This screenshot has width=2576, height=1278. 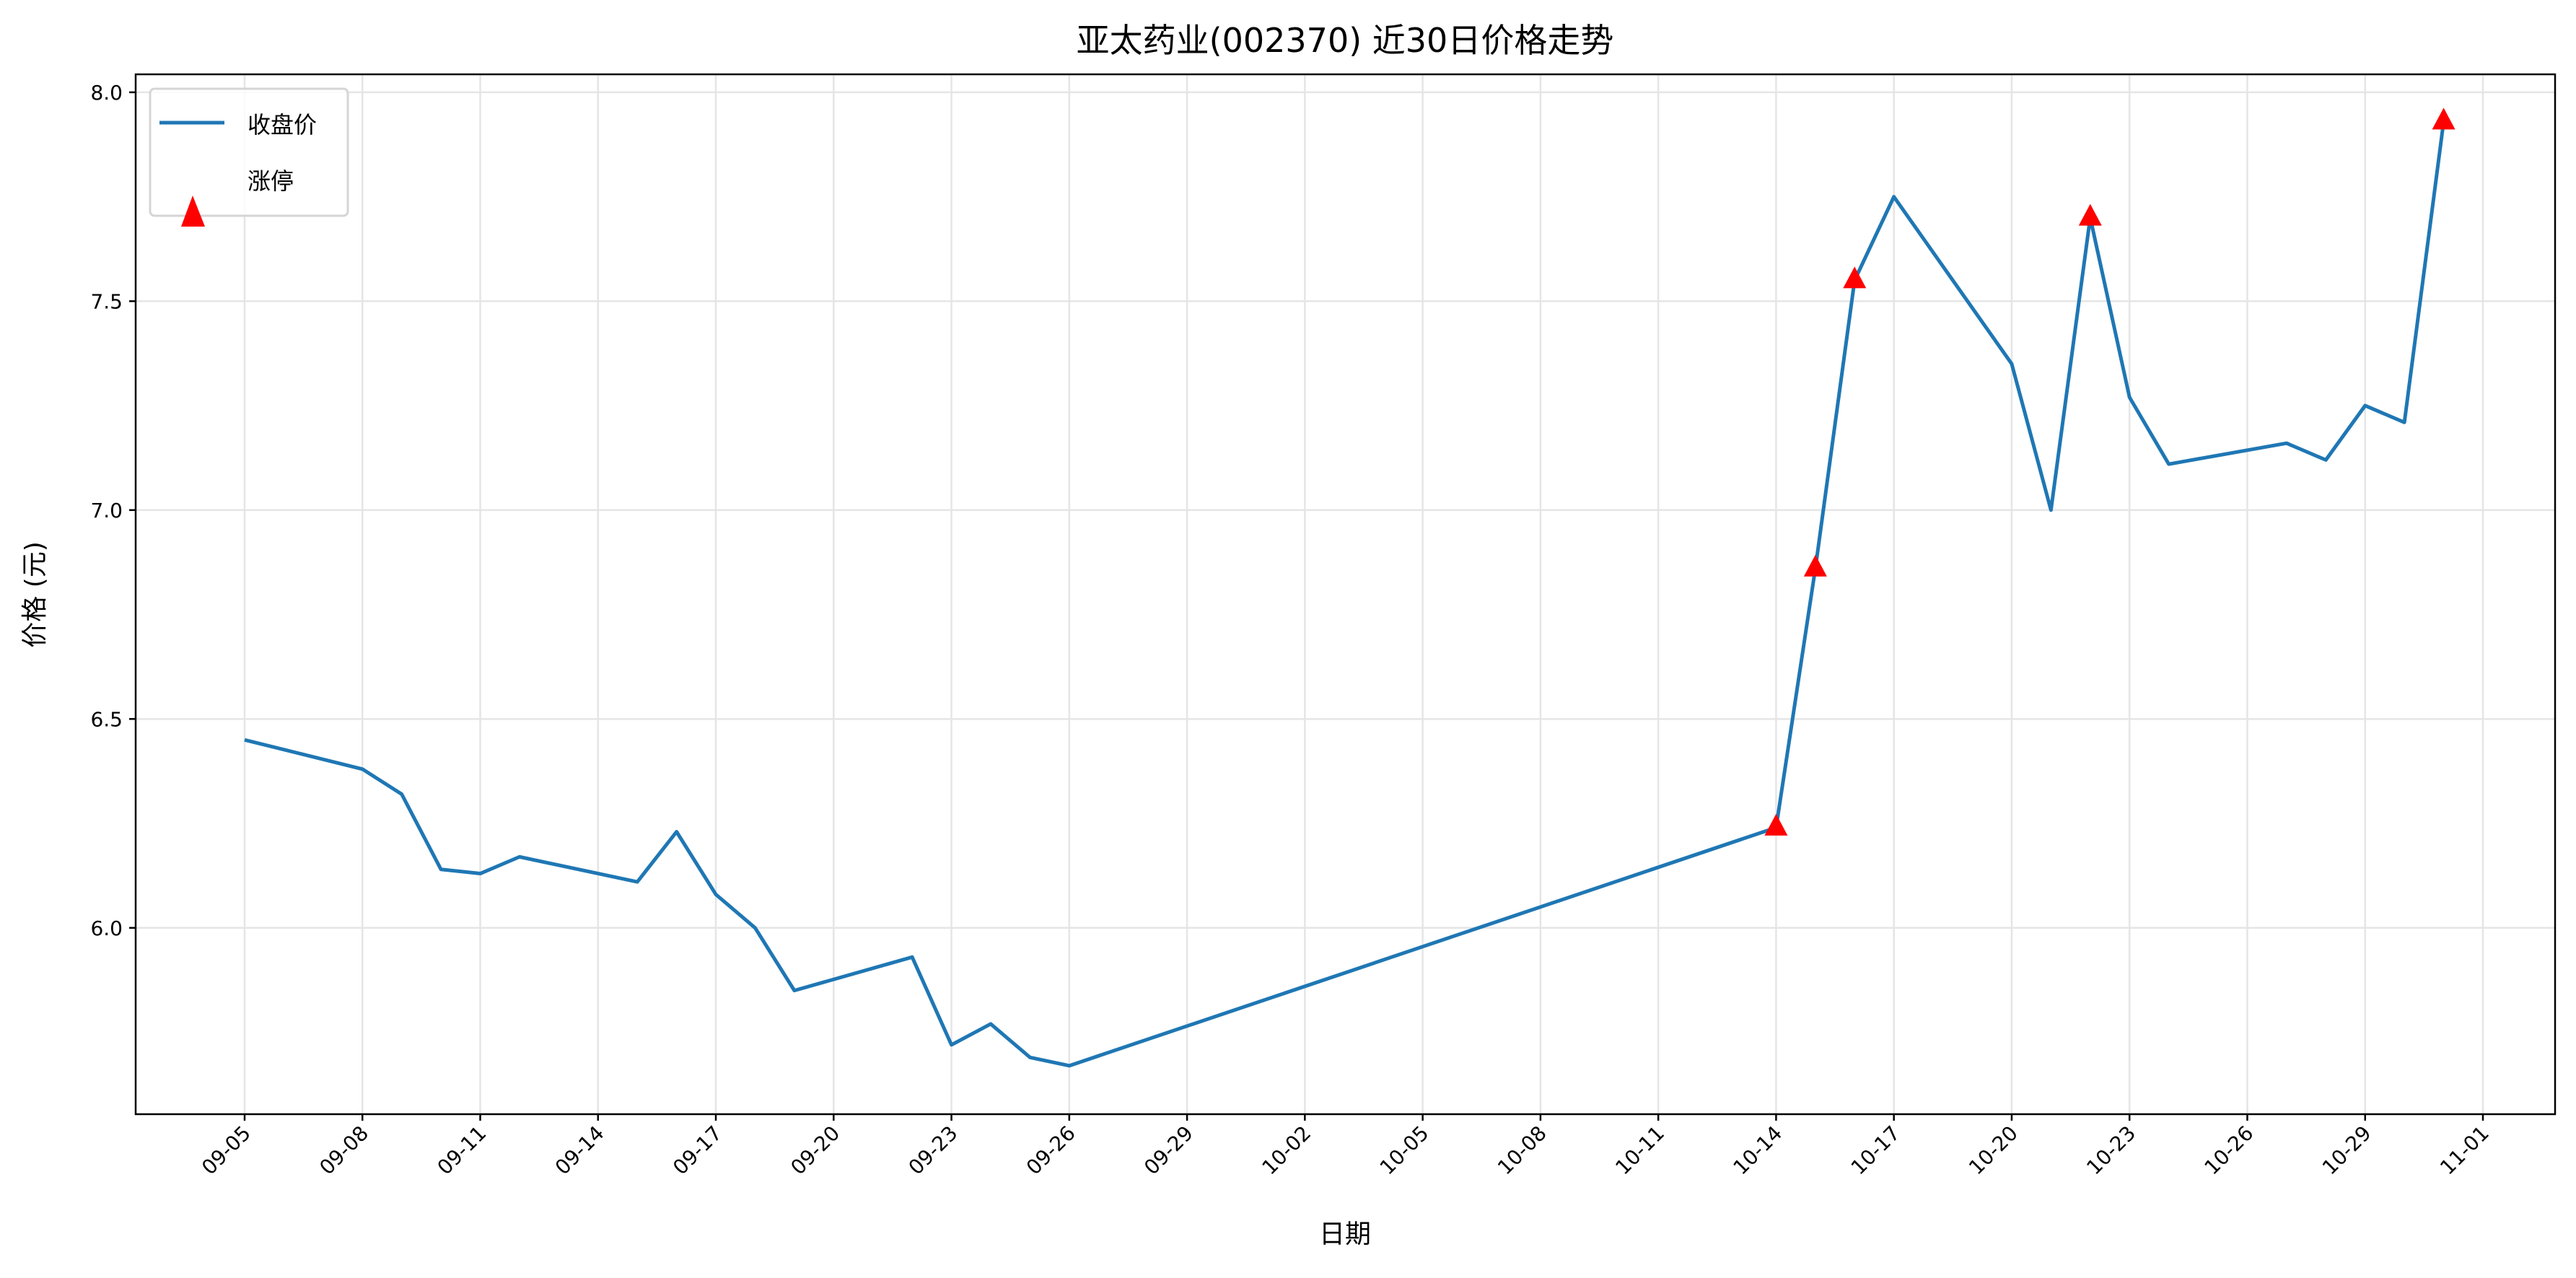 I want to click on x-tick-label: 11-01, so click(x=2464, y=1150).